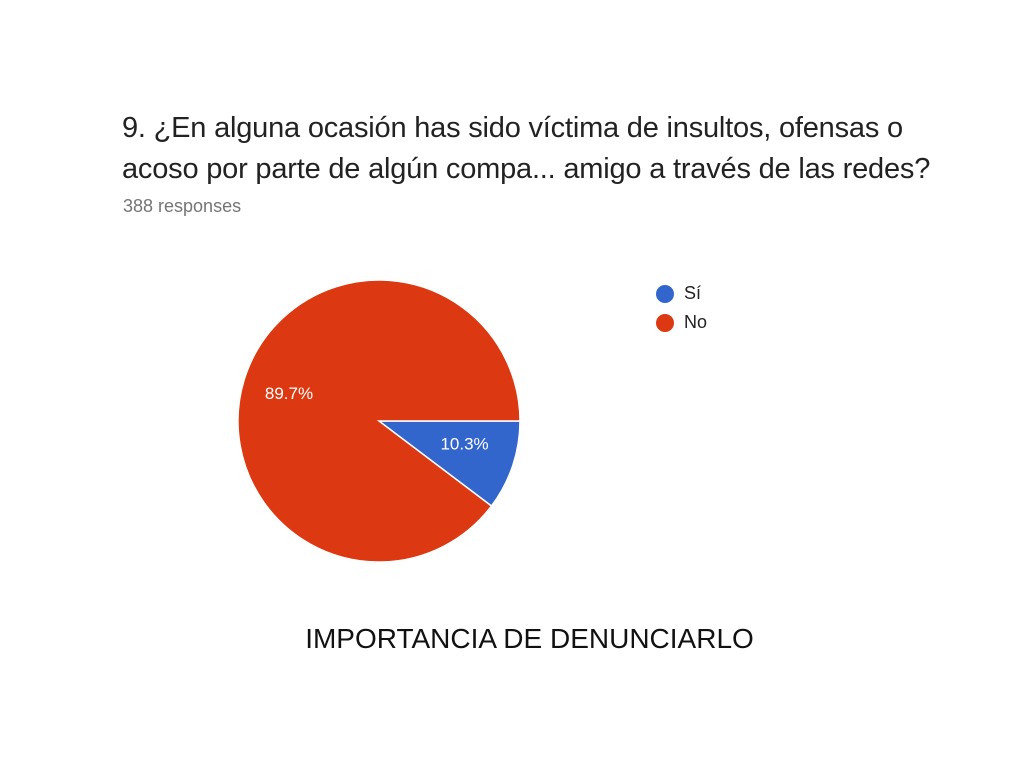 This screenshot has height=768, width=1024. What do you see at coordinates (681, 322) in the screenshot?
I see `legend-item-no: No` at bounding box center [681, 322].